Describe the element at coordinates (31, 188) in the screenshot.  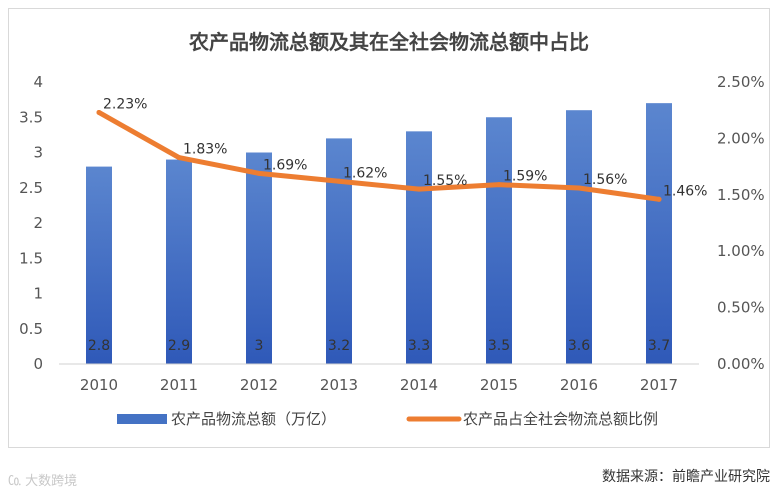
I see `y-left-tick-label: 2.5` at that location.